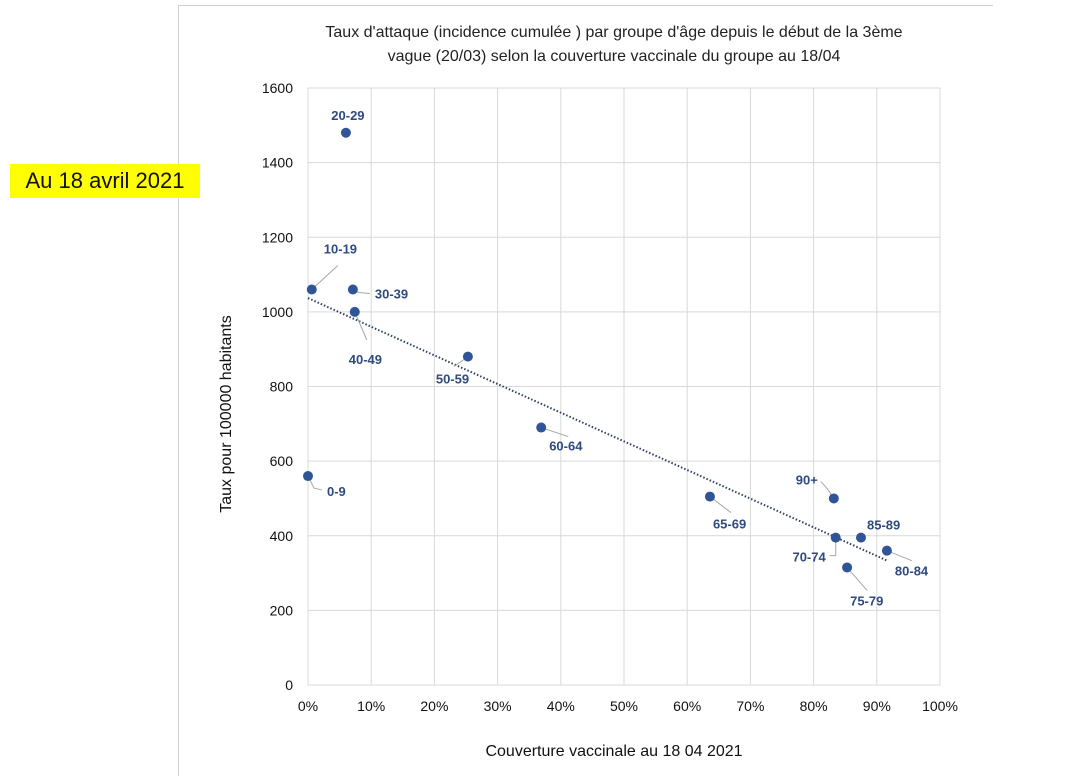 This screenshot has height=776, width=1081. I want to click on data-label-0-9: 0-9, so click(336, 491).